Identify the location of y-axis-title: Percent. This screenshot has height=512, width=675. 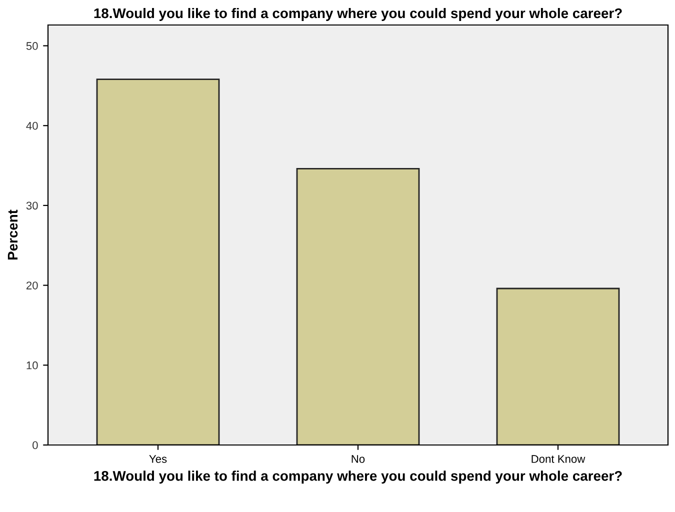
(13, 235).